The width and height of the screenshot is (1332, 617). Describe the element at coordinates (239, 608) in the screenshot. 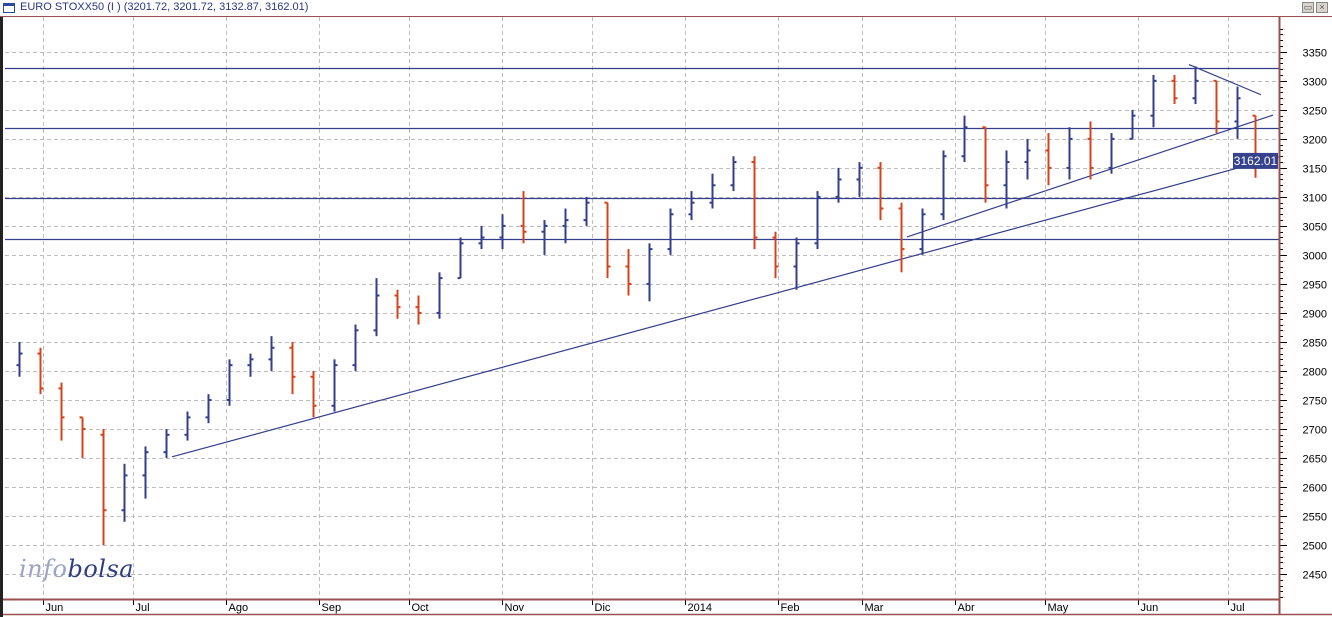

I see `x-tick-label: Ago` at that location.